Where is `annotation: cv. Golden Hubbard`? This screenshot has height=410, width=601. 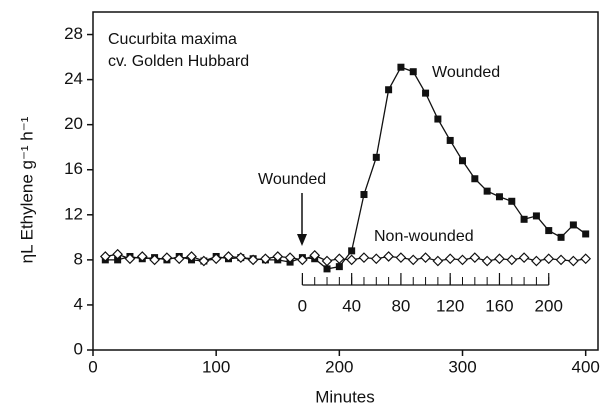 annotation: cv. Golden Hubbard is located at coordinates (178, 61).